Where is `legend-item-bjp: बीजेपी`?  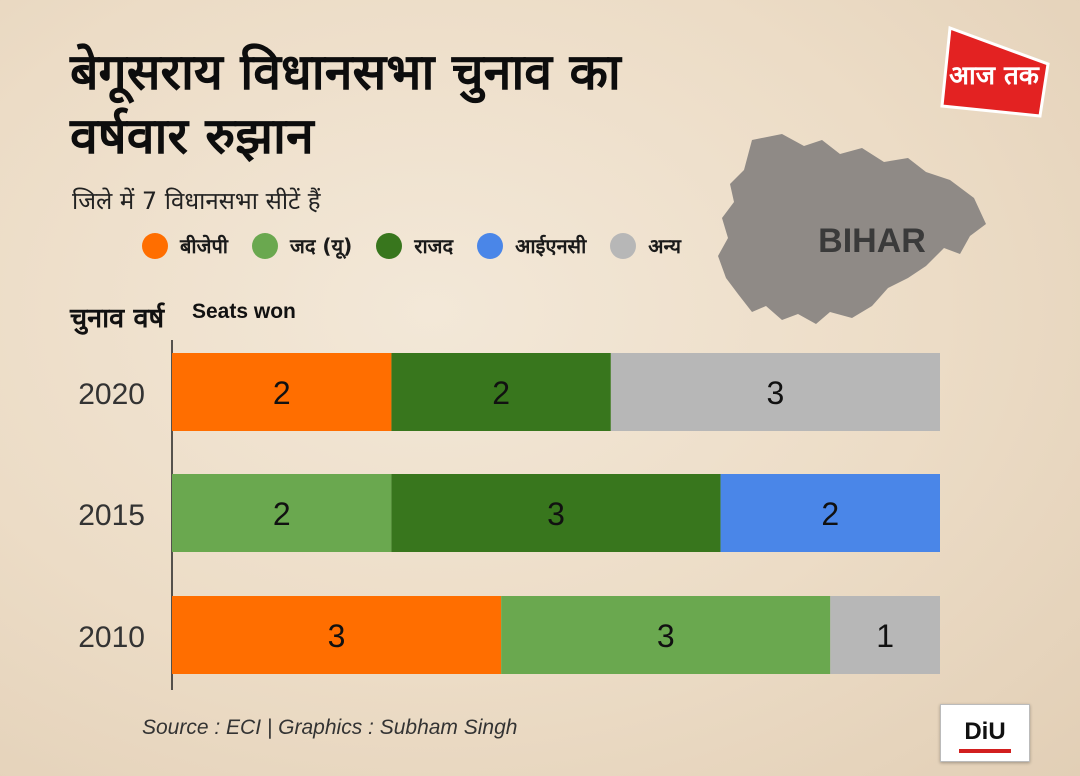 legend-item-bjp: बीजेपी is located at coordinates (185, 245).